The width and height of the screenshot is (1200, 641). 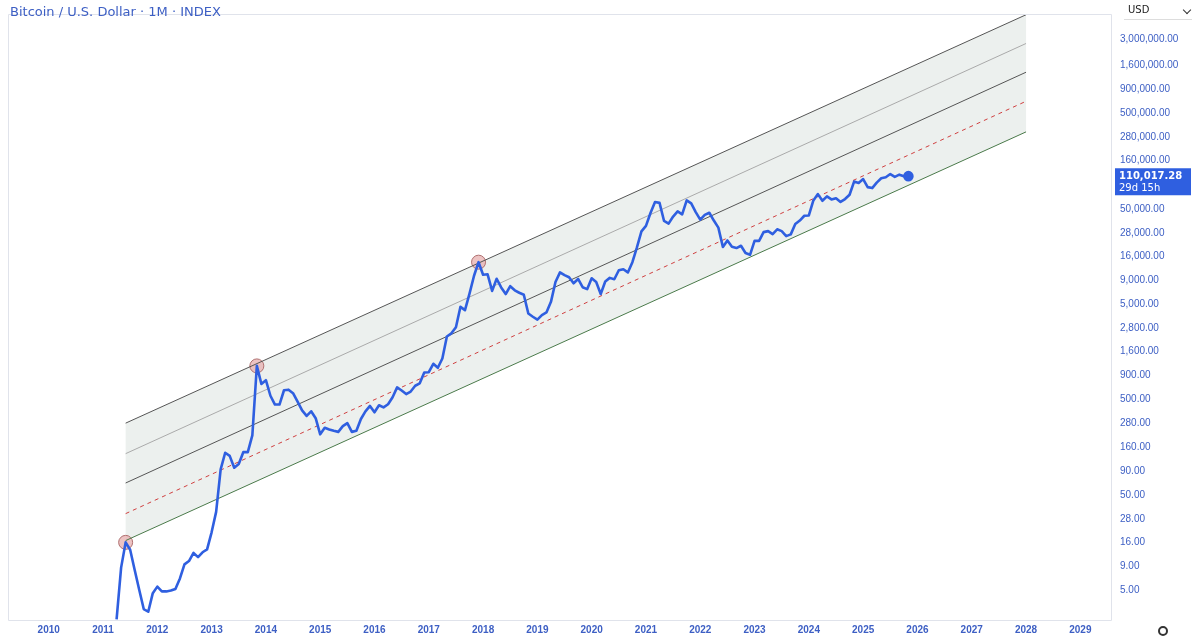 I want to click on x-tick-label: 2019, so click(x=537, y=629).